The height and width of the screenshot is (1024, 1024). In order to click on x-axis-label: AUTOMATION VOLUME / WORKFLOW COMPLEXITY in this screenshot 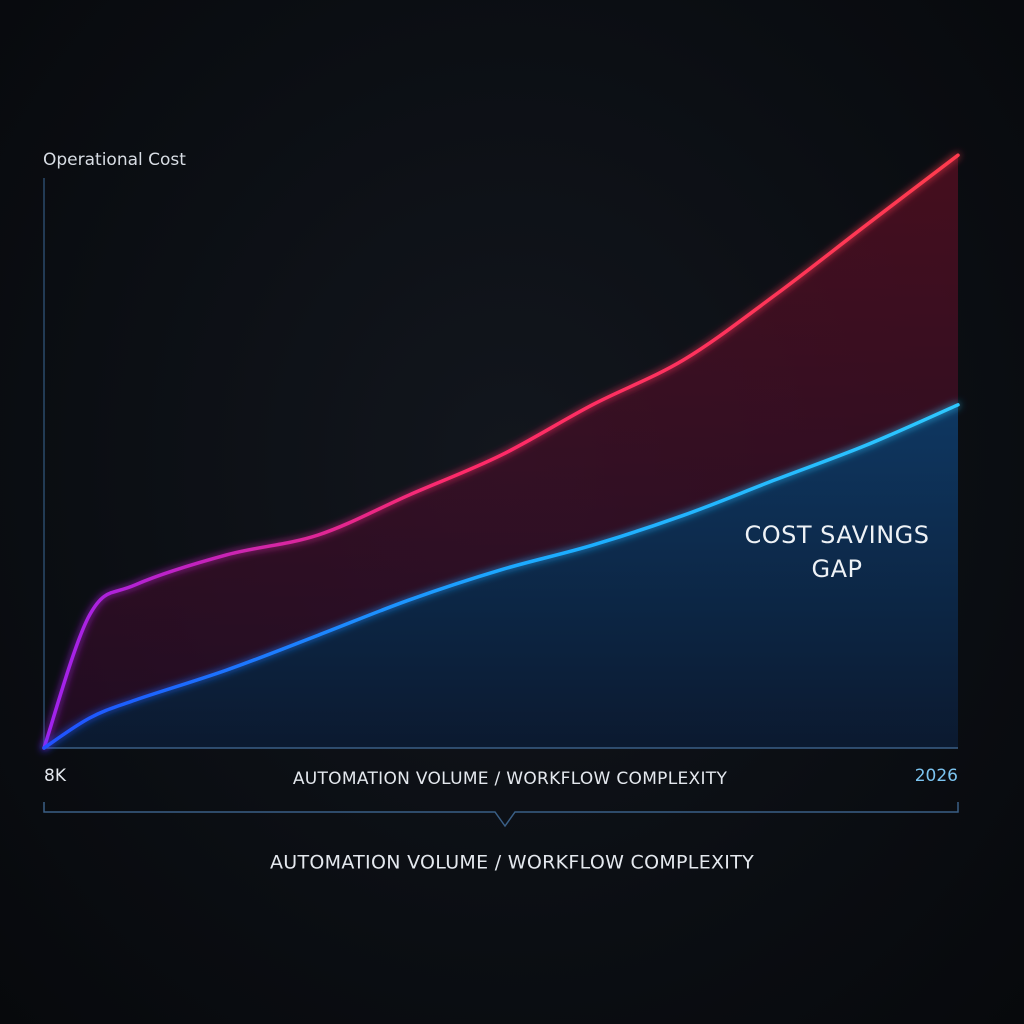, I will do `click(510, 779)`.